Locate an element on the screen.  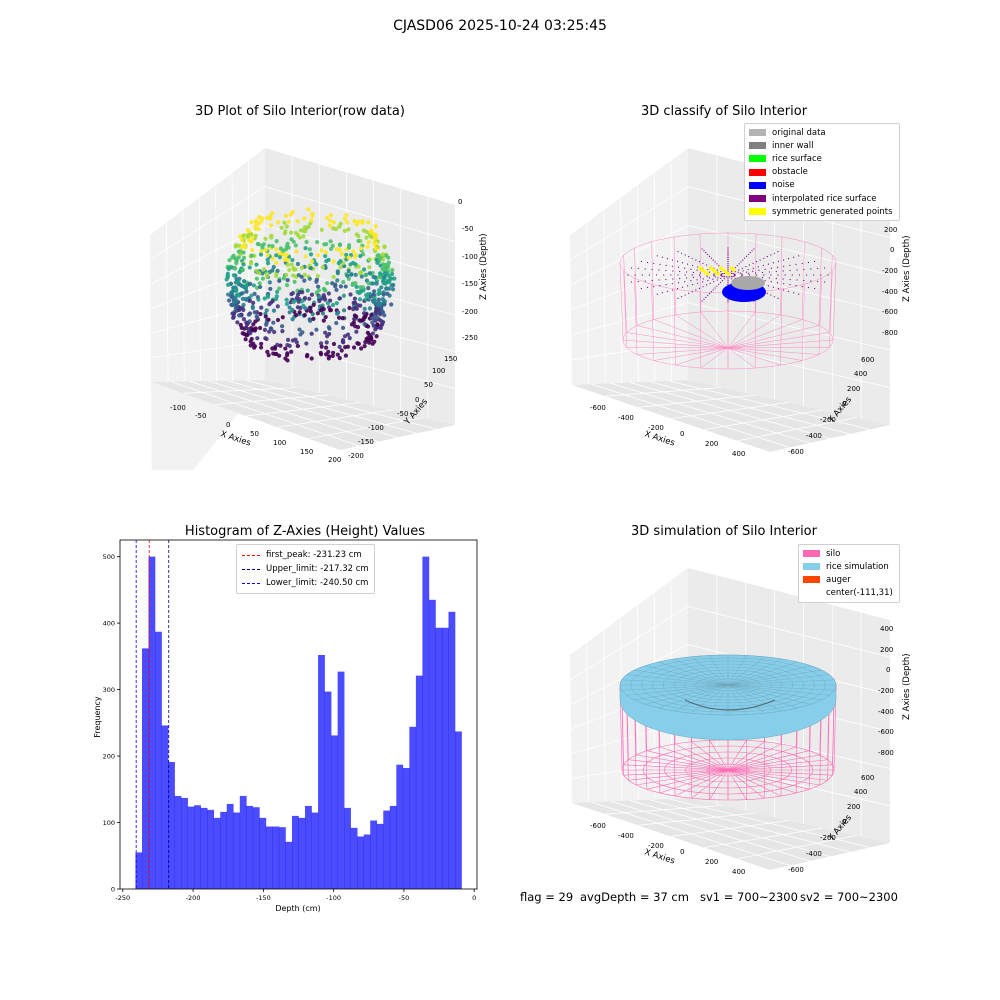
sim-x-axis-label: X Axies is located at coordinates (659, 856).